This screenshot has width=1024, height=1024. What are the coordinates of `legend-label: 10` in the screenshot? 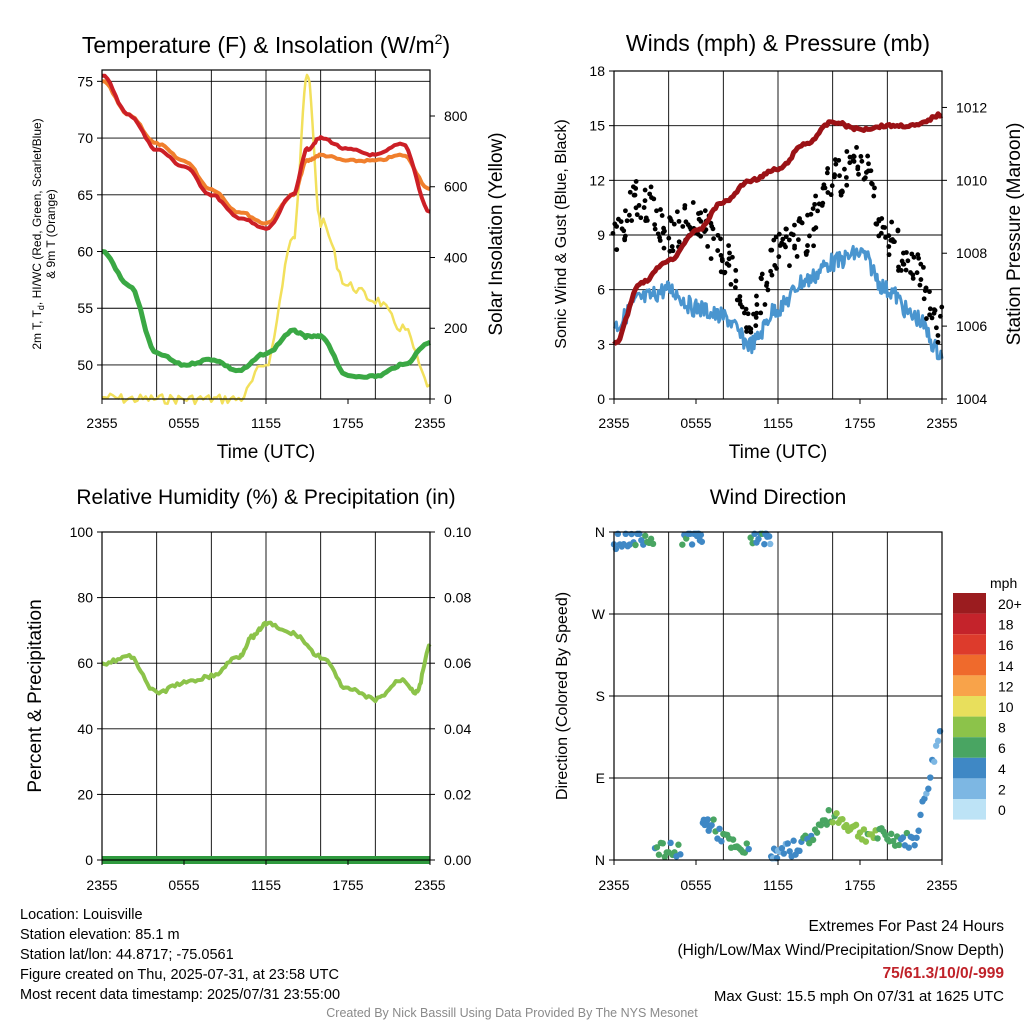 It's located at (1006, 707).